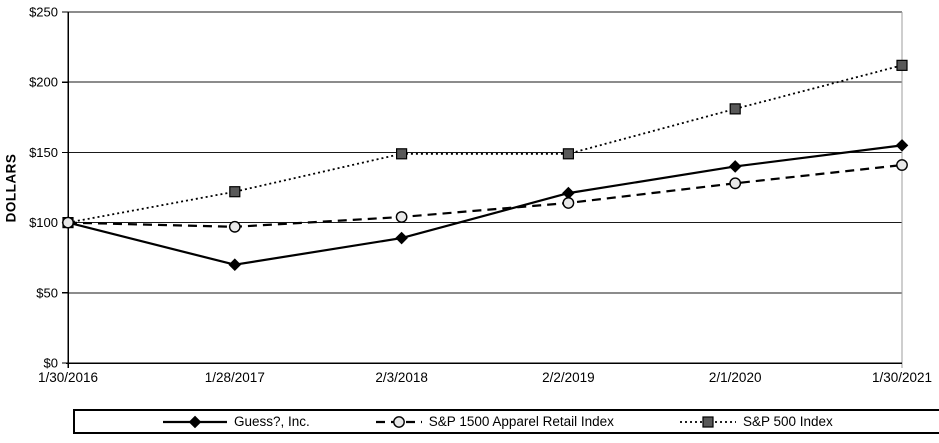 The image size is (939, 443). I want to click on x-tick-label: 2/2/2019, so click(568, 377).